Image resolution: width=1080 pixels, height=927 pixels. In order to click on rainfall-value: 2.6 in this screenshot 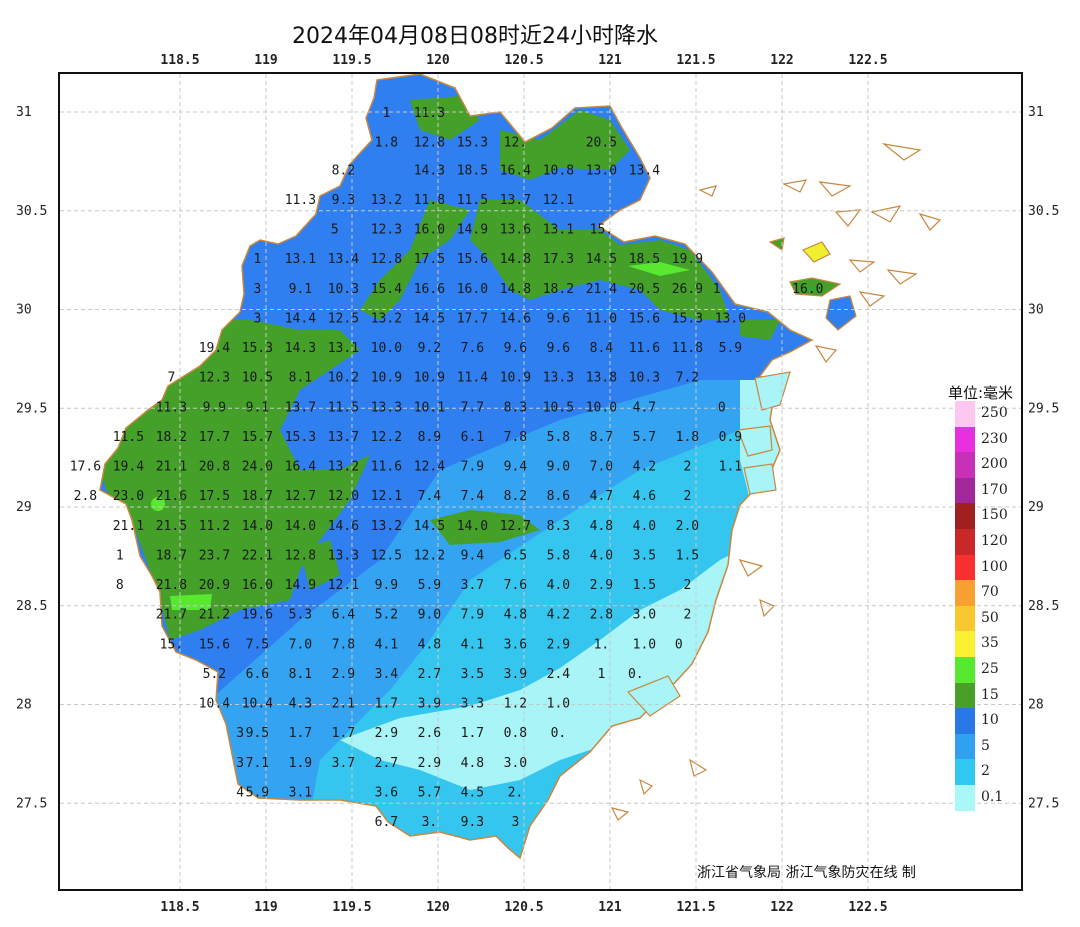, I will do `click(429, 733)`.